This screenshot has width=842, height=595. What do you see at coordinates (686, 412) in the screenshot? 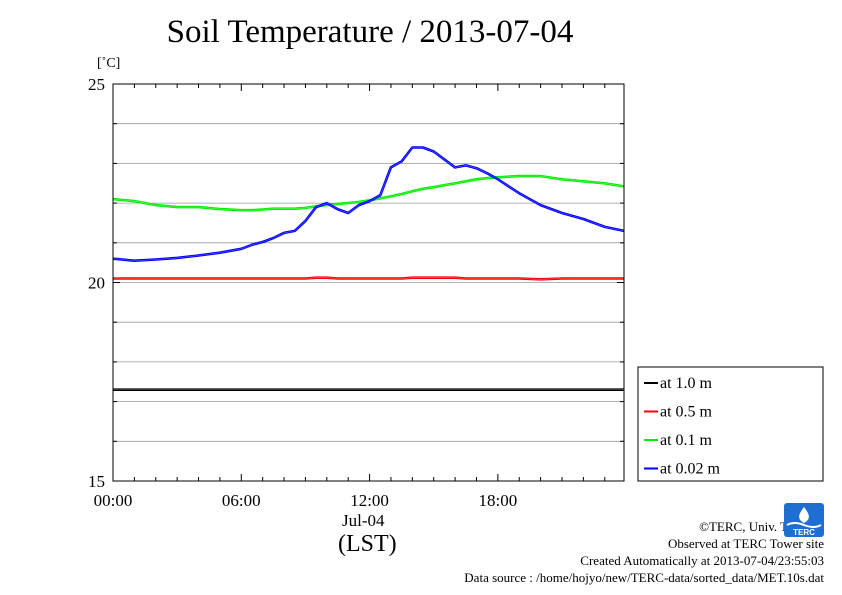
I see `legend-entry: at 0.5 m` at bounding box center [686, 412].